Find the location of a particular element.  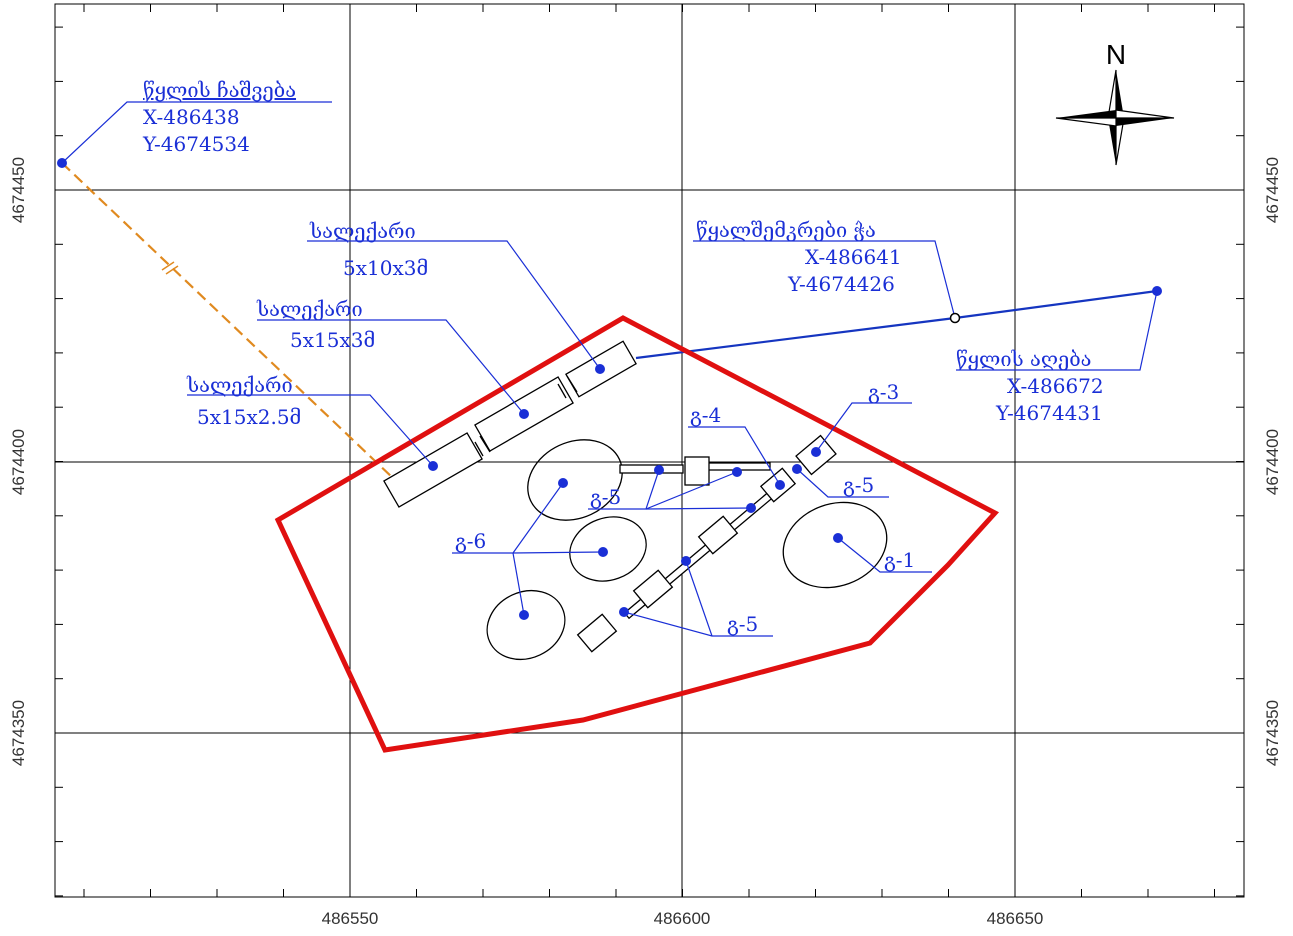

y-tick-label-right-4674350: 4674350 is located at coordinates (1272, 733).